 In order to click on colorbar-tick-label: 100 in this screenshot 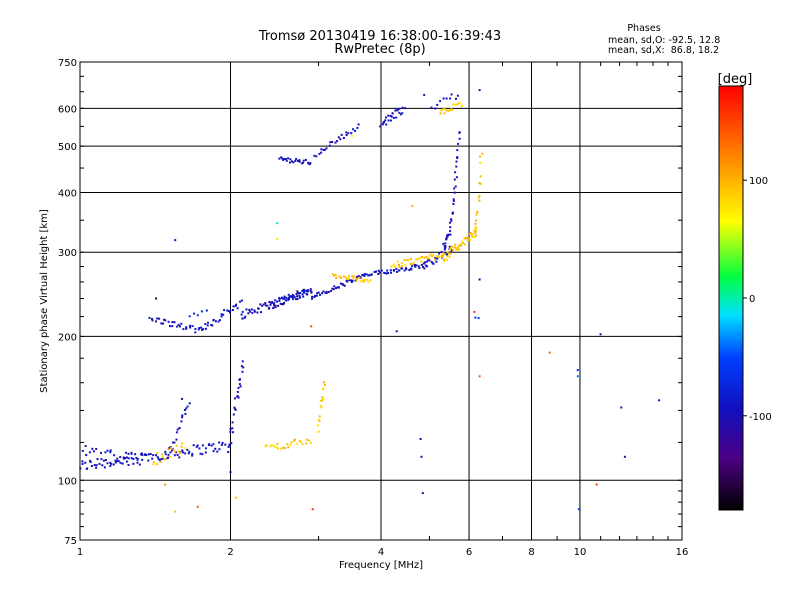, I will do `click(758, 181)`.